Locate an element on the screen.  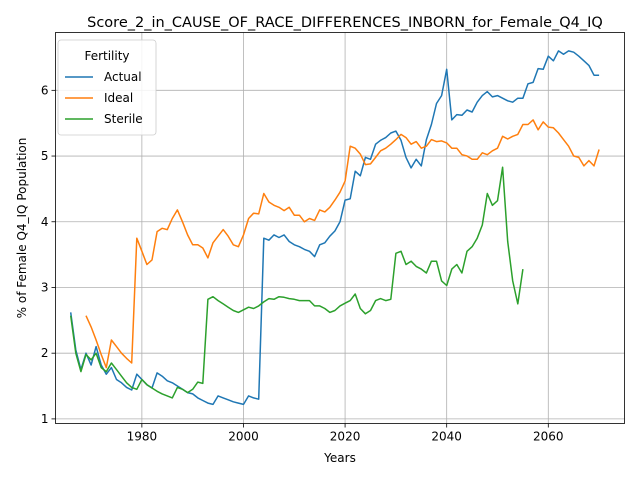
legend-title: Fertility is located at coordinates (106, 56).